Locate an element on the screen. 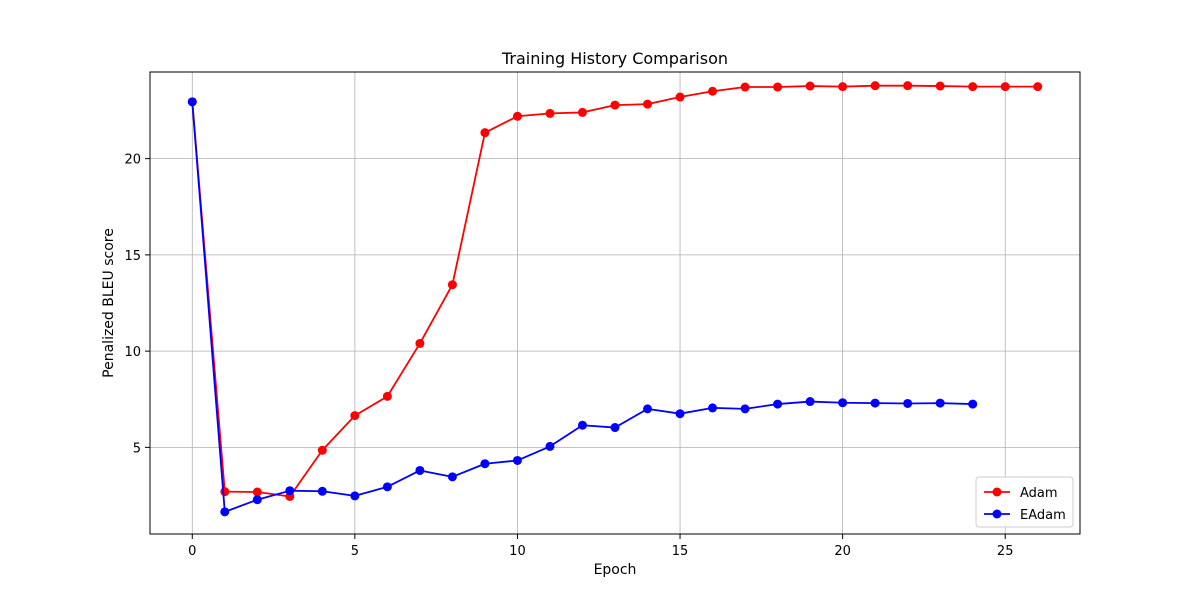 Image resolution: width=1200 pixels, height=604 pixels. legend-label-adam: Adam is located at coordinates (1039, 493).